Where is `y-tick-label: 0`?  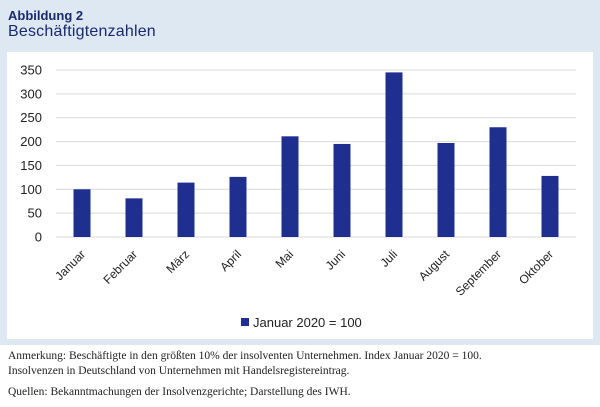
y-tick-label: 0 is located at coordinates (38, 237).